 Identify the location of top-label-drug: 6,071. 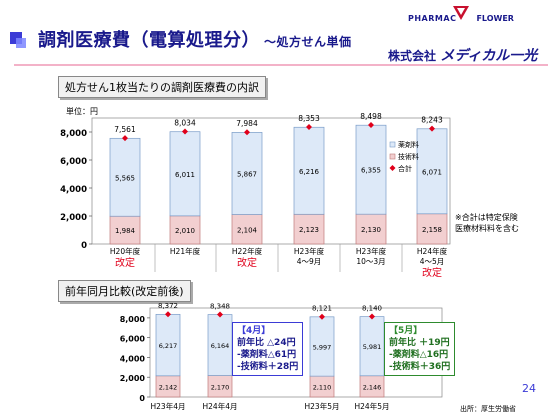
(432, 172).